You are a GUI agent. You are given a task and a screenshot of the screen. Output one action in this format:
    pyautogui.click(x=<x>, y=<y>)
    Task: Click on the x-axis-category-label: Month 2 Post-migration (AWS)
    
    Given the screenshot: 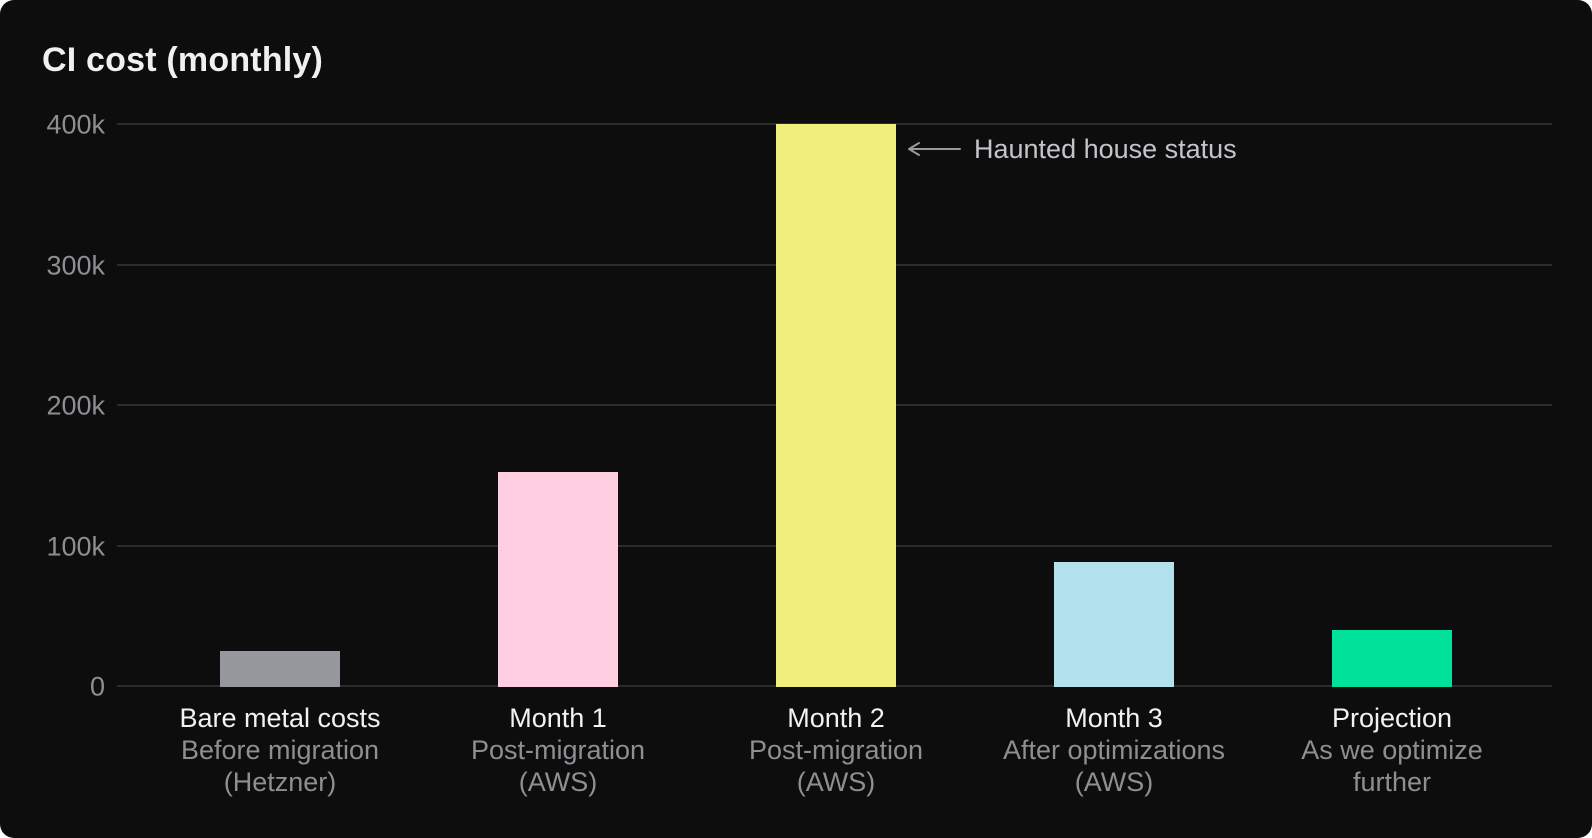 What is the action you would take?
    pyautogui.click(x=836, y=750)
    